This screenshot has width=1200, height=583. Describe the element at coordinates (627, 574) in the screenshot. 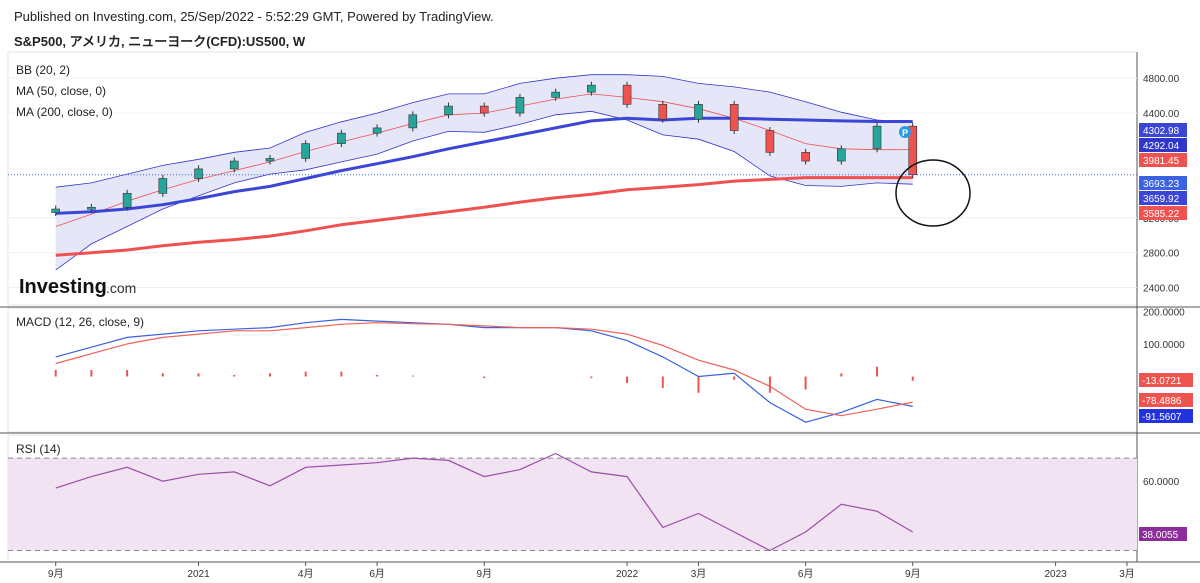

I see `x-tick-label: 2022` at that location.